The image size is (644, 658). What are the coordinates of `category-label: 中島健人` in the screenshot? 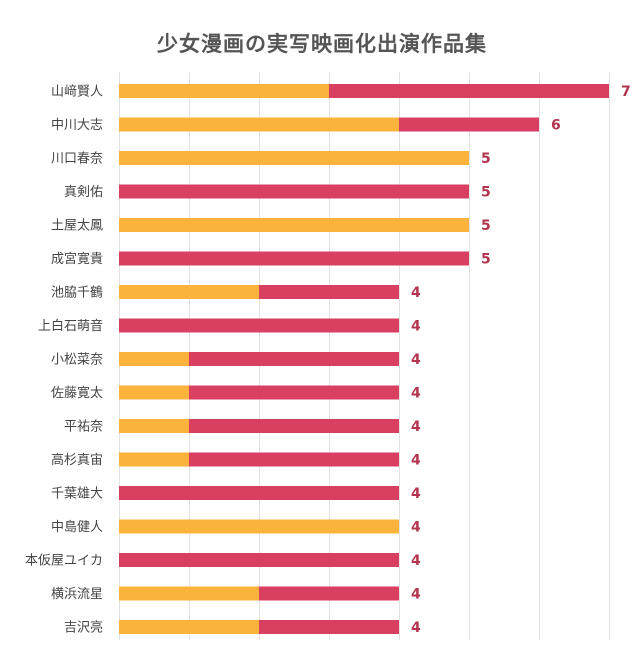 It's located at (77, 527).